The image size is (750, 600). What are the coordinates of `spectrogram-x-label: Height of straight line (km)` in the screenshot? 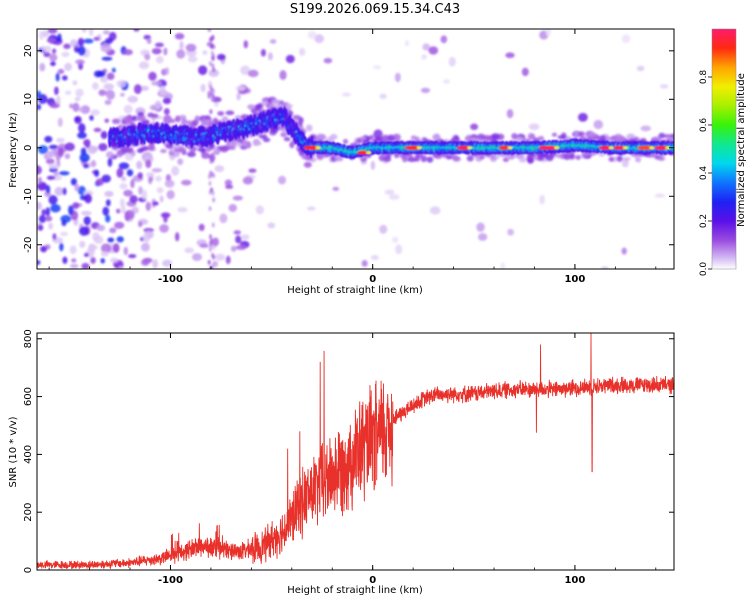 It's located at (355, 290).